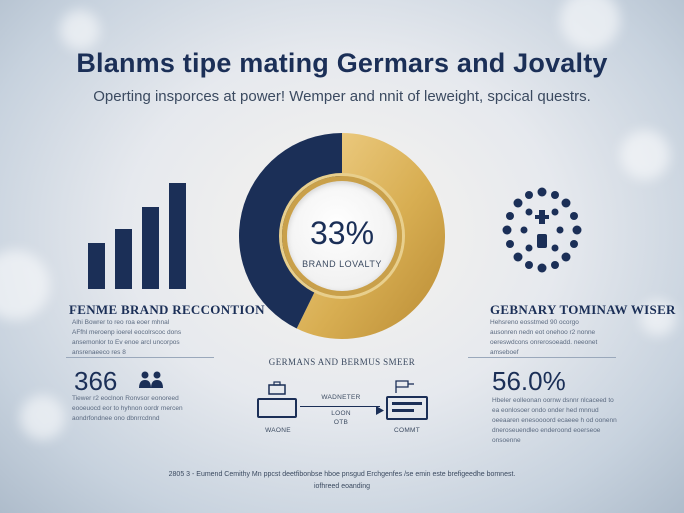  What do you see at coordinates (140, 357) in the screenshot?
I see `left-divider` at bounding box center [140, 357].